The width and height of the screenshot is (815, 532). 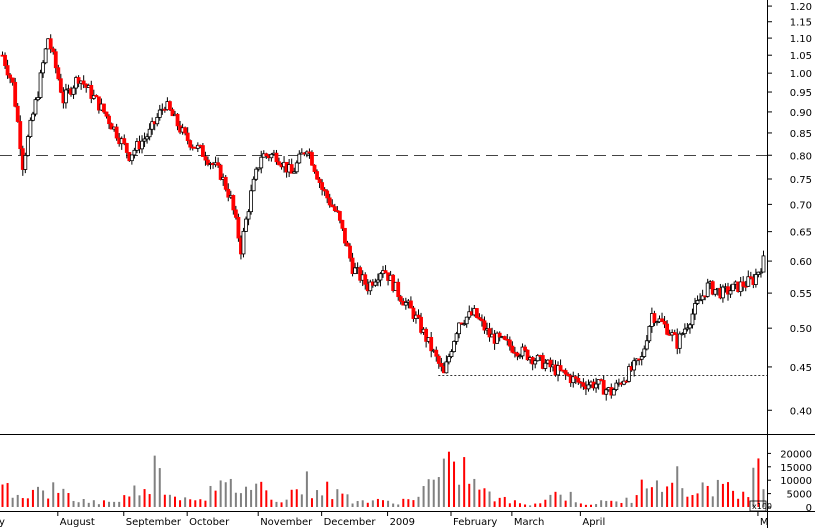 I want to click on time-tick-label: April, so click(x=593, y=522).